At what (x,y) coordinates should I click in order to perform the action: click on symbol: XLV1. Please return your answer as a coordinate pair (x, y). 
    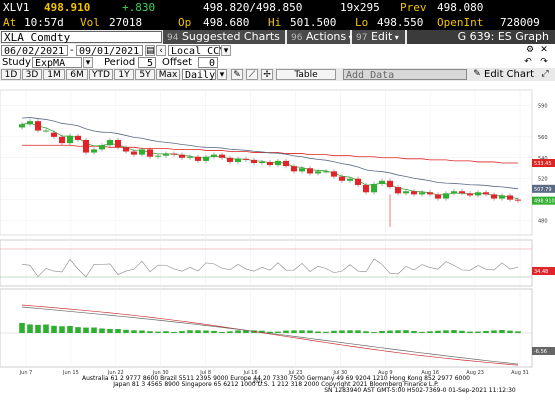
    Looking at the image, I should click on (16, 7).